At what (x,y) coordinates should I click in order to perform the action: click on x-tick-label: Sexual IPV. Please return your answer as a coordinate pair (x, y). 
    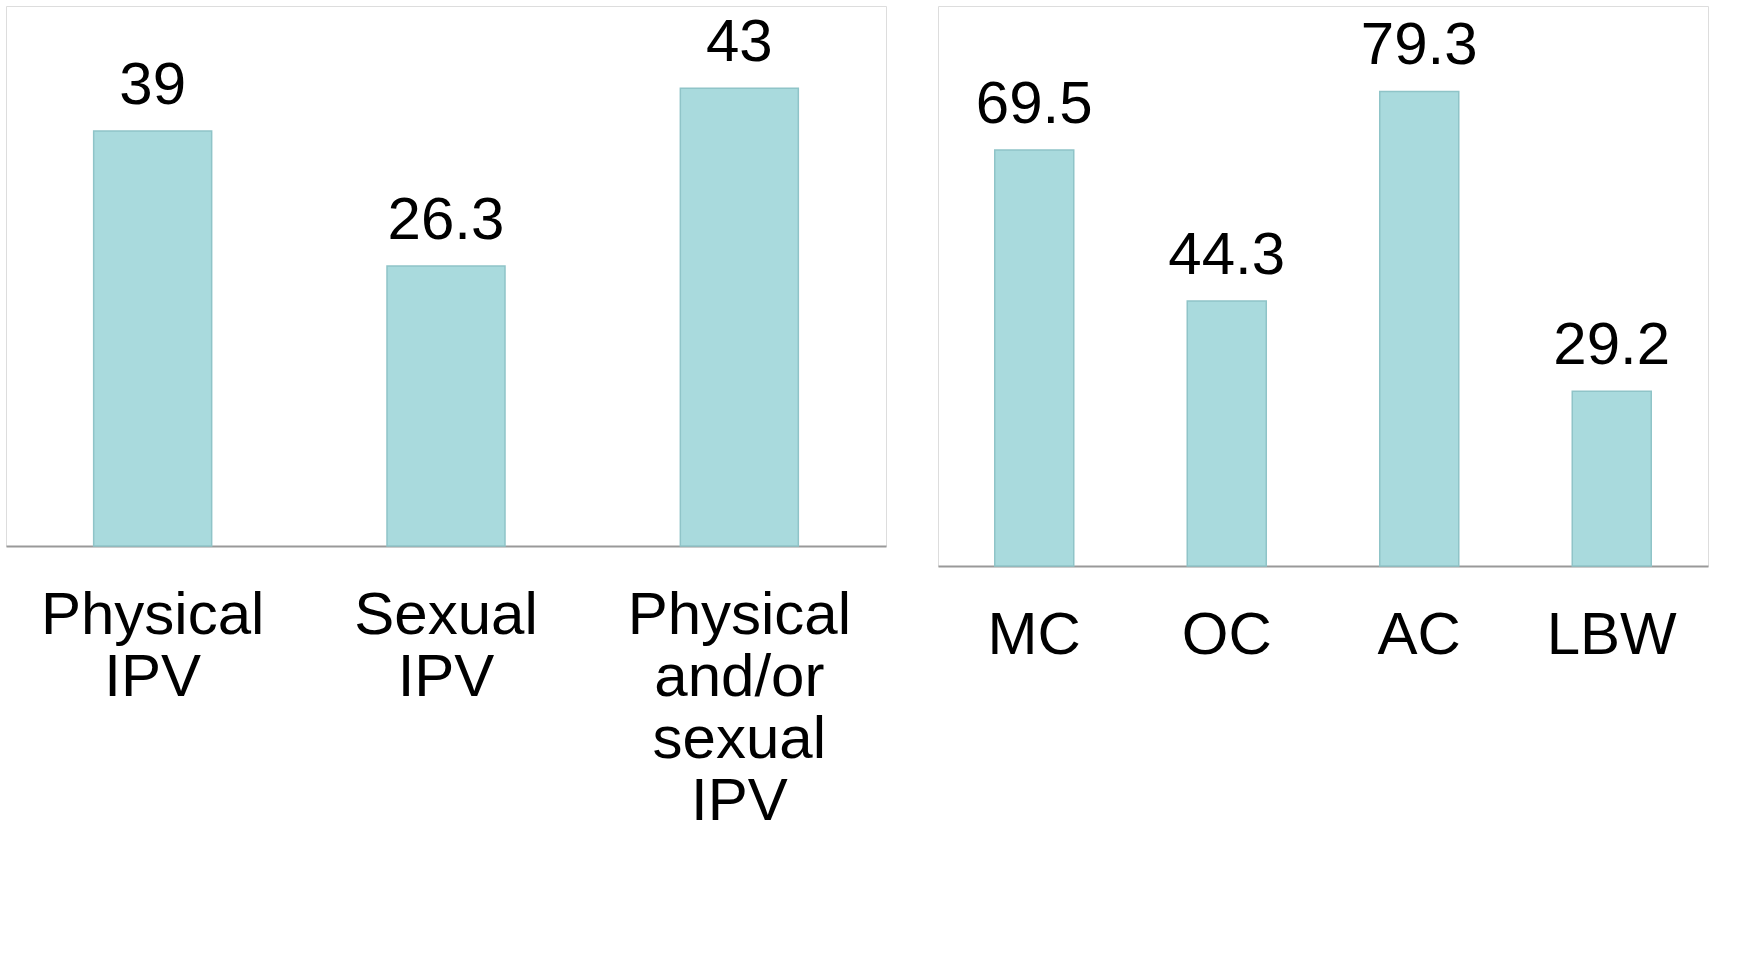
    Looking at the image, I should click on (446, 644).